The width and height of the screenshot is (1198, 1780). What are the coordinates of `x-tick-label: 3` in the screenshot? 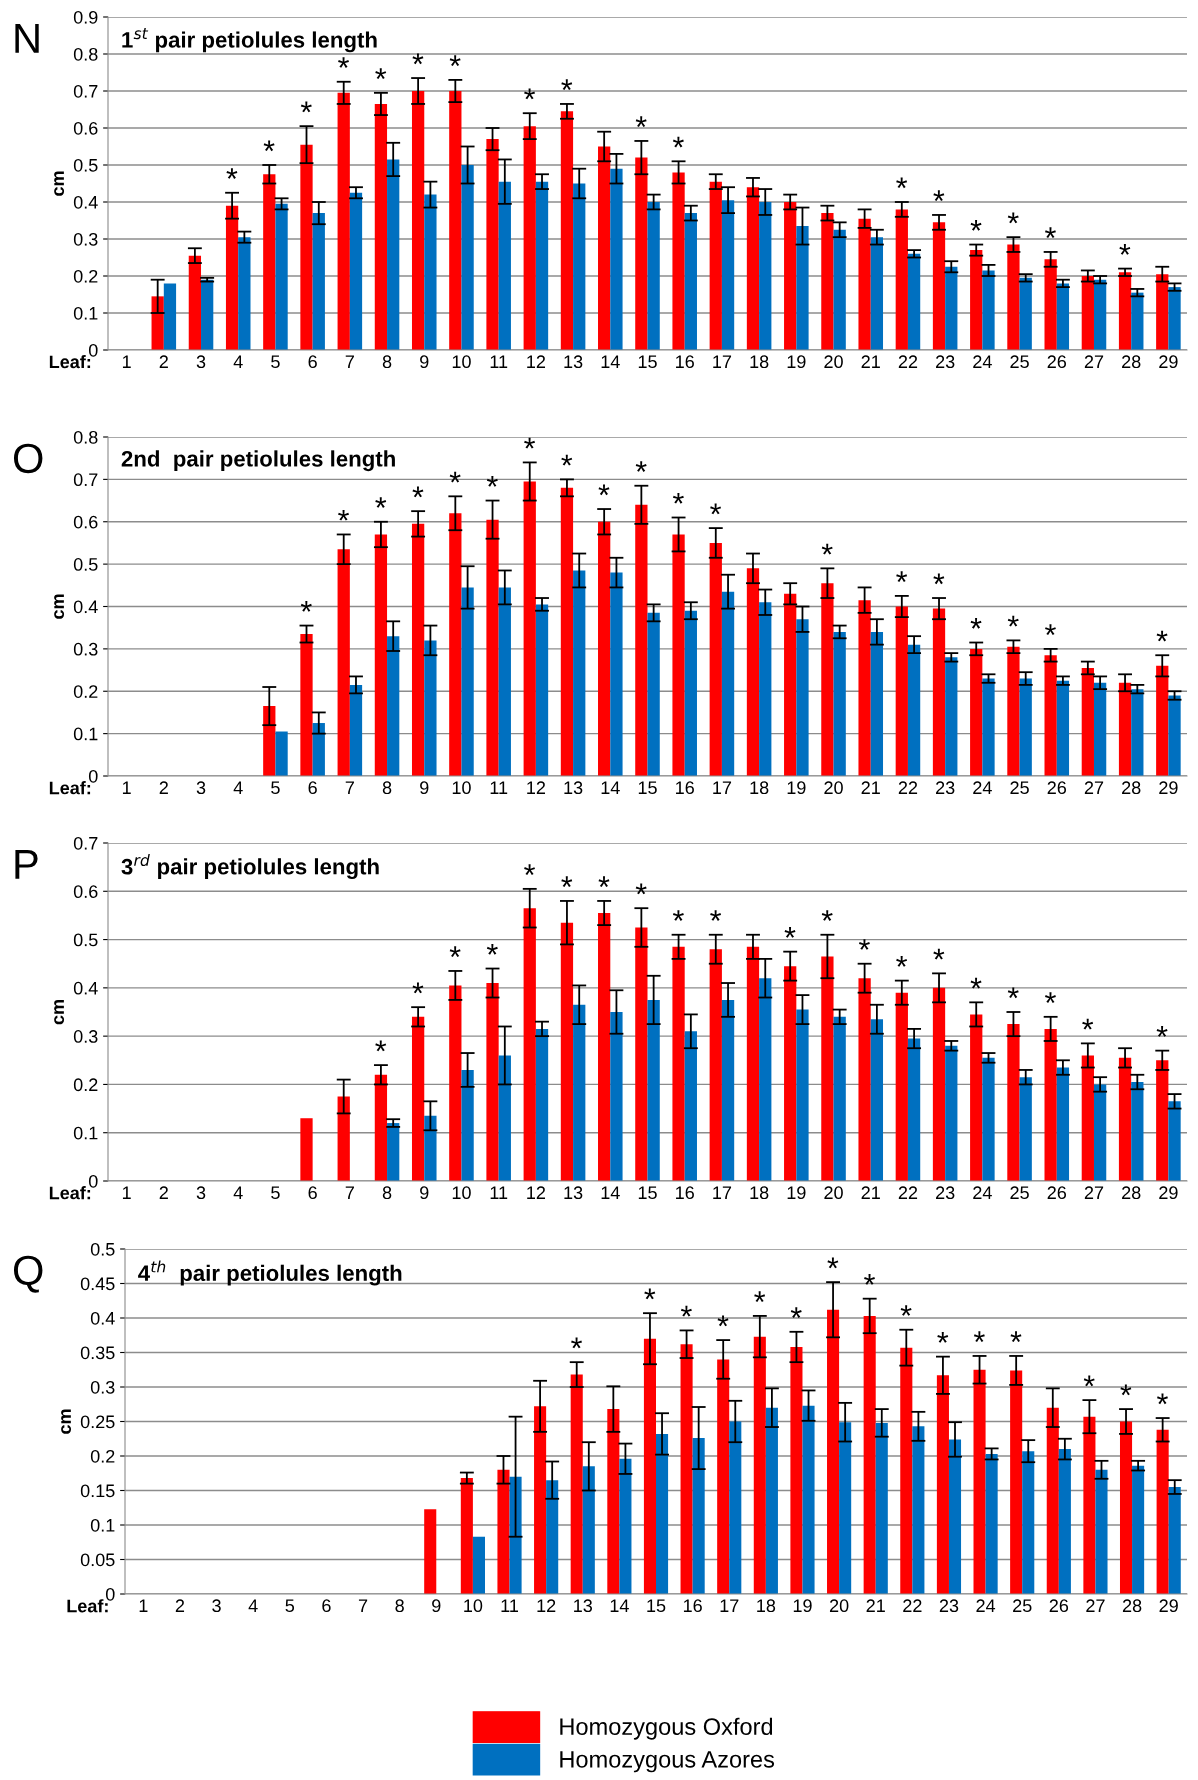 It's located at (201, 788).